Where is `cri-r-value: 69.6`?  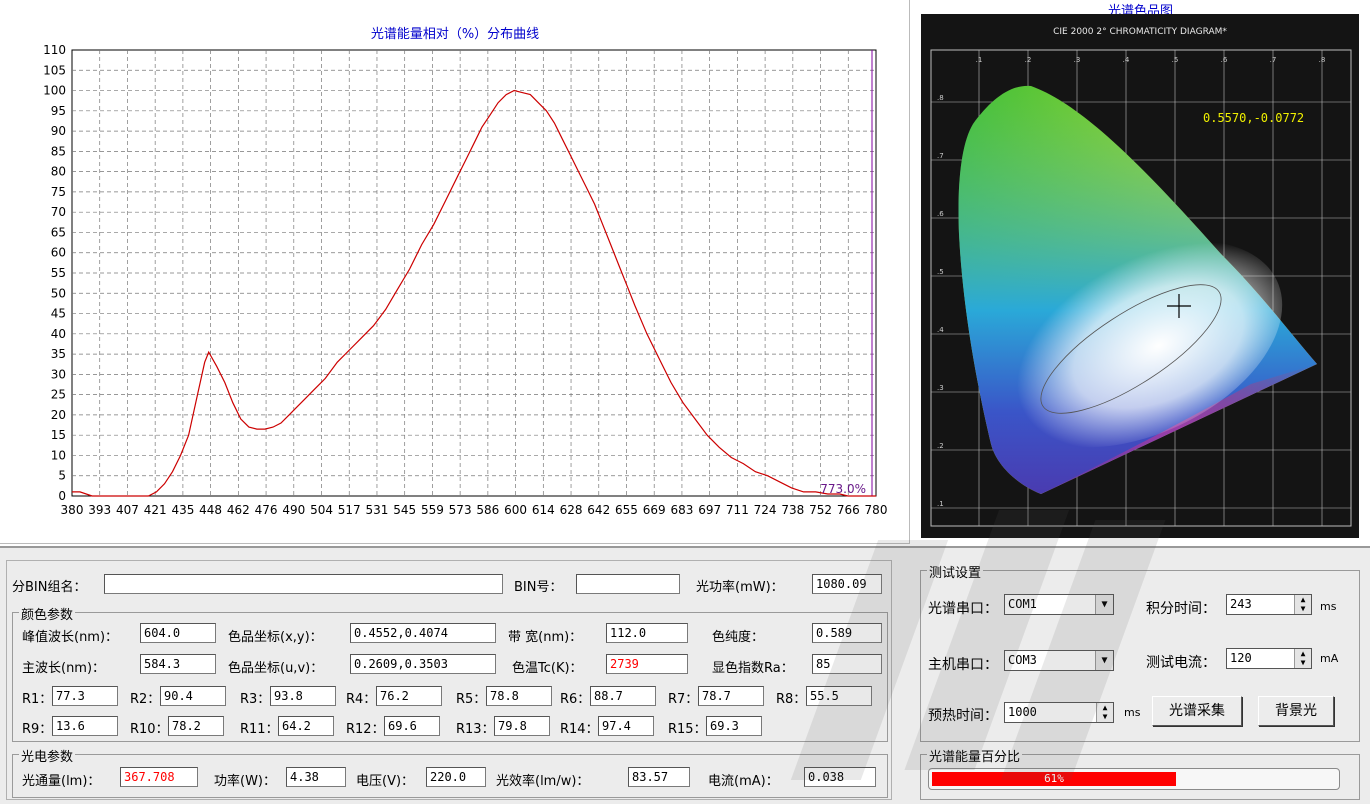 cri-r-value: 69.6 is located at coordinates (412, 726).